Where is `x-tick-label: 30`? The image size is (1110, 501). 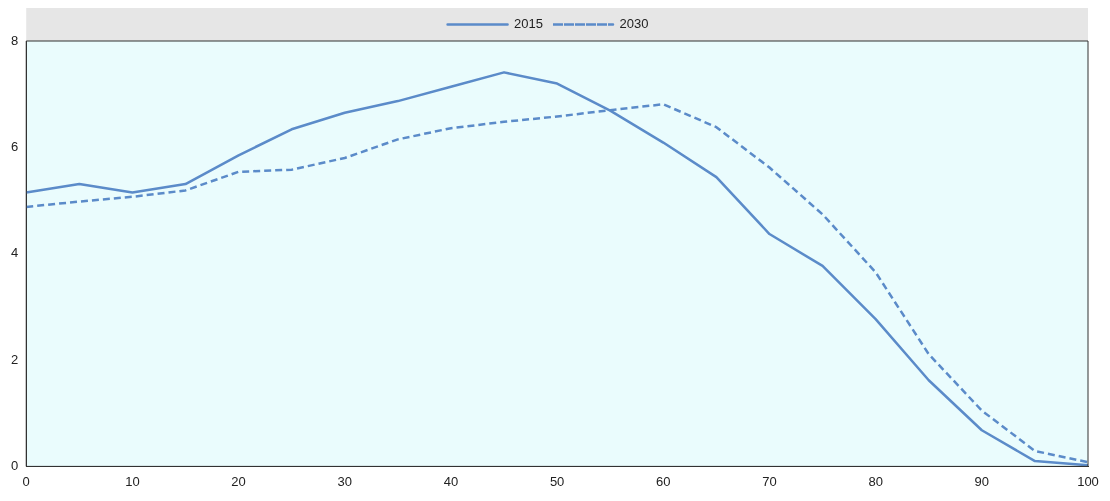 x-tick-label: 30 is located at coordinates (344, 481).